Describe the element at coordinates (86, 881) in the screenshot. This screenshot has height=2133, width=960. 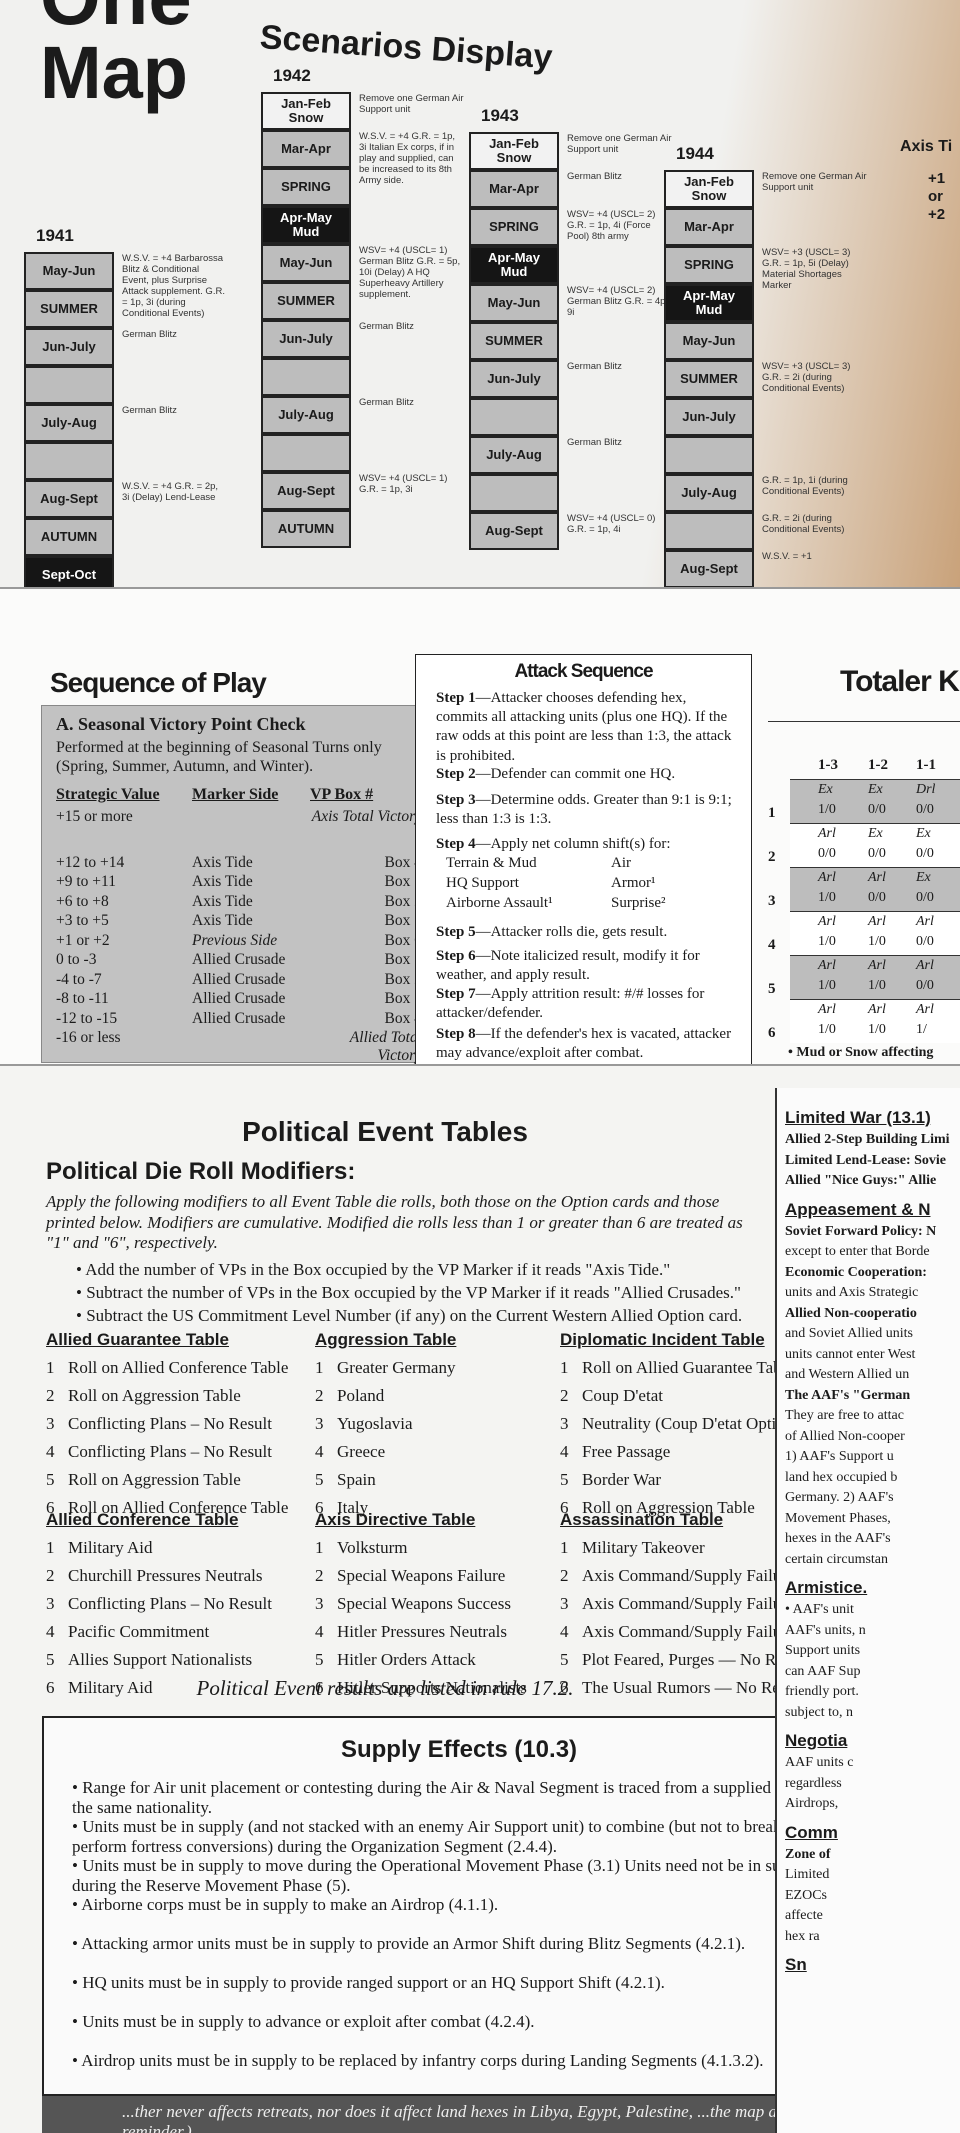
I see `vp-cell: +9 to +11` at that location.